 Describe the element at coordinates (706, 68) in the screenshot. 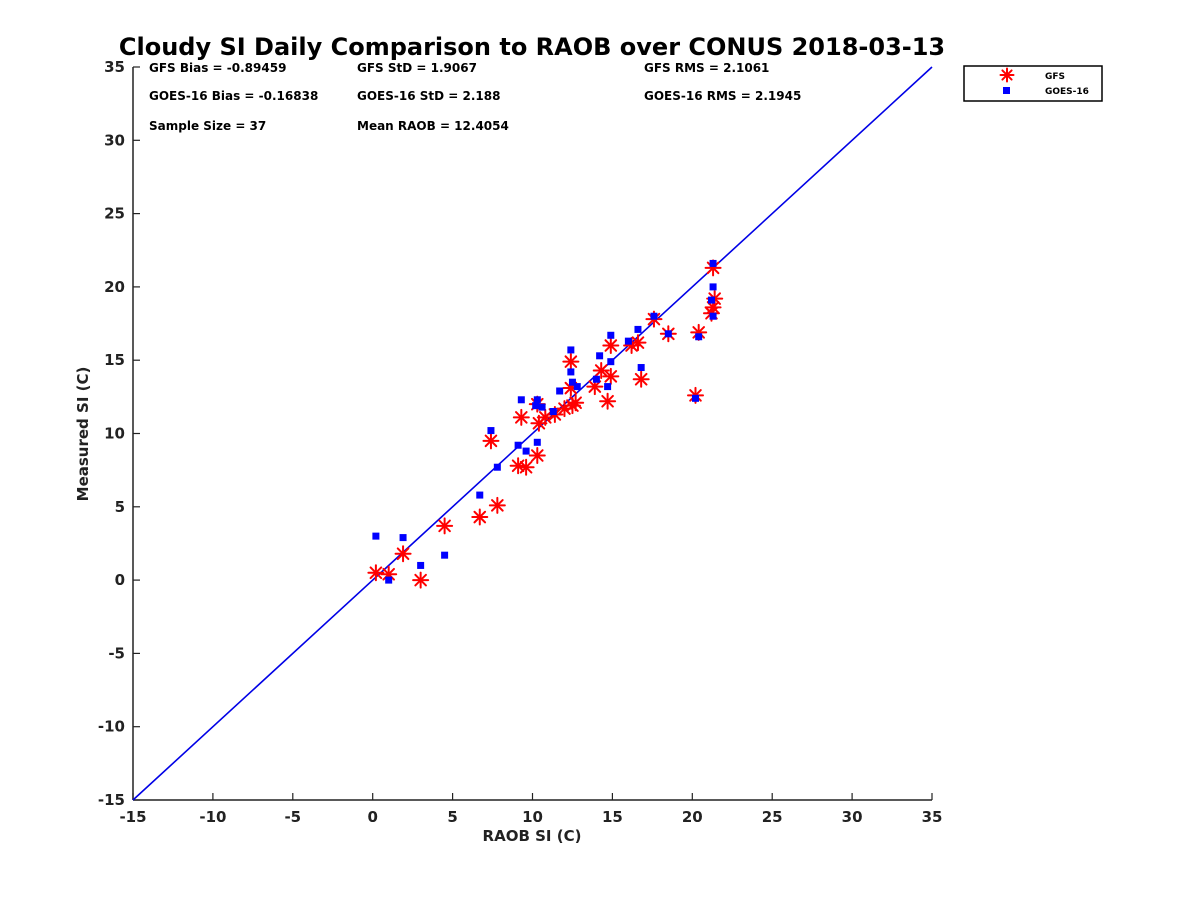

I see `stat-text: GFS RMS = 2.1061` at that location.